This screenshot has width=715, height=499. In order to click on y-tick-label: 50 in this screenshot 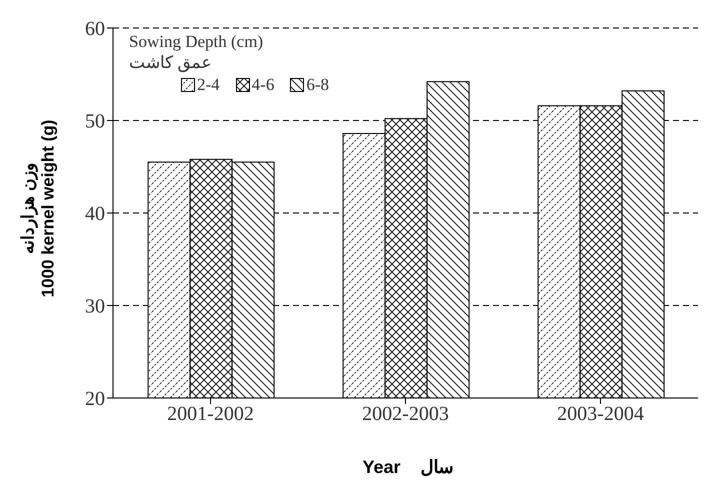, I will do `click(95, 121)`.